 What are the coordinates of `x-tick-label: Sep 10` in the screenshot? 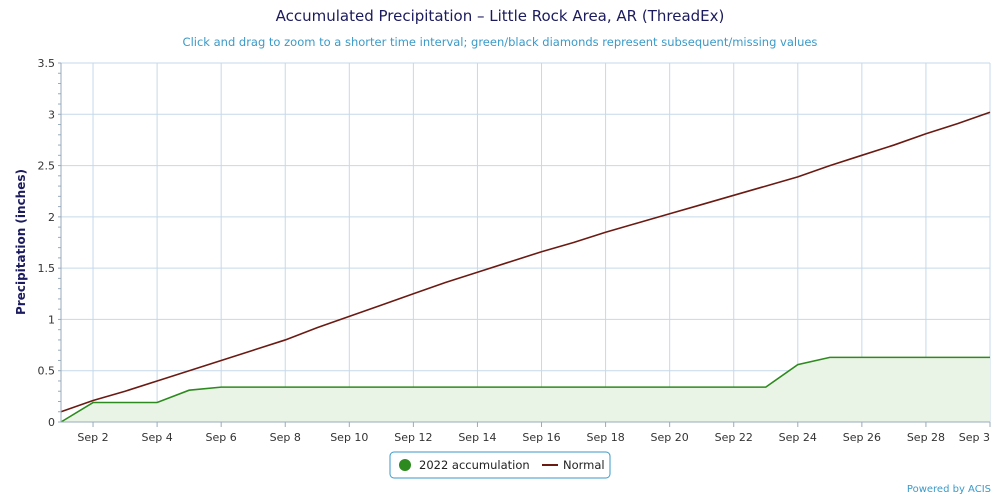 It's located at (349, 437).